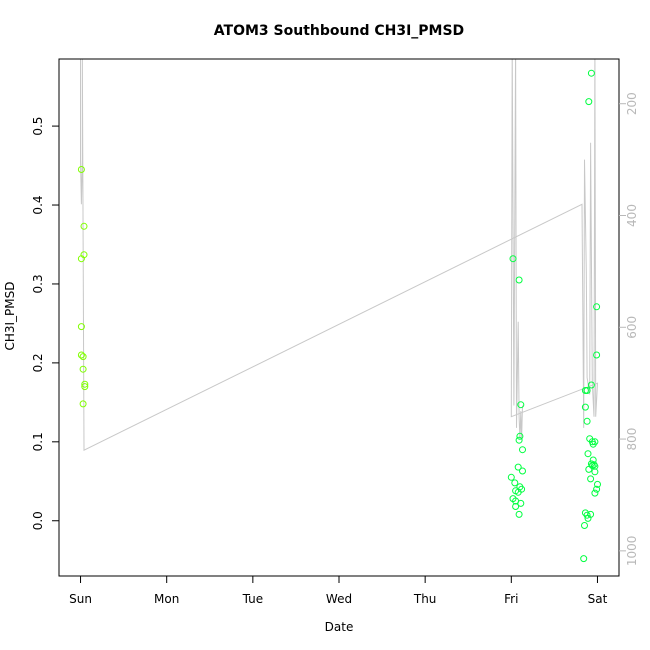 The image size is (650, 650). Describe the element at coordinates (166, 599) in the screenshot. I see `x-tick-label: Mon` at that location.